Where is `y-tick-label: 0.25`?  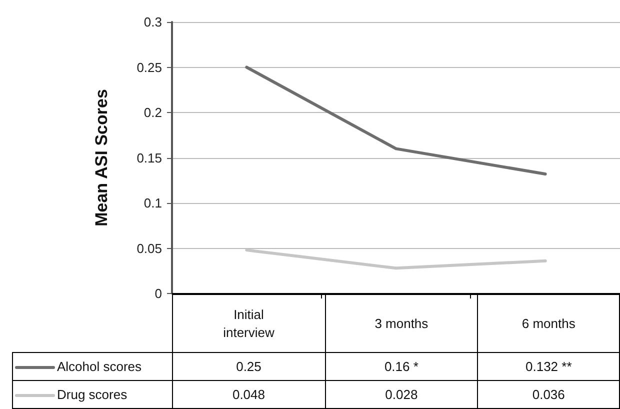 y-tick-label: 0.25 is located at coordinates (149, 67).